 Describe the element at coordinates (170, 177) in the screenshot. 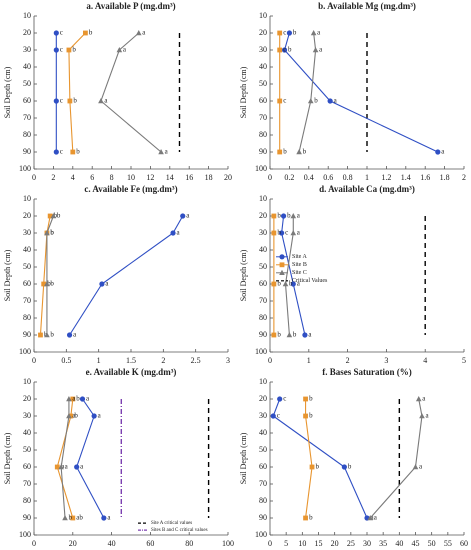

I see `x-tick-label: 14` at that location.